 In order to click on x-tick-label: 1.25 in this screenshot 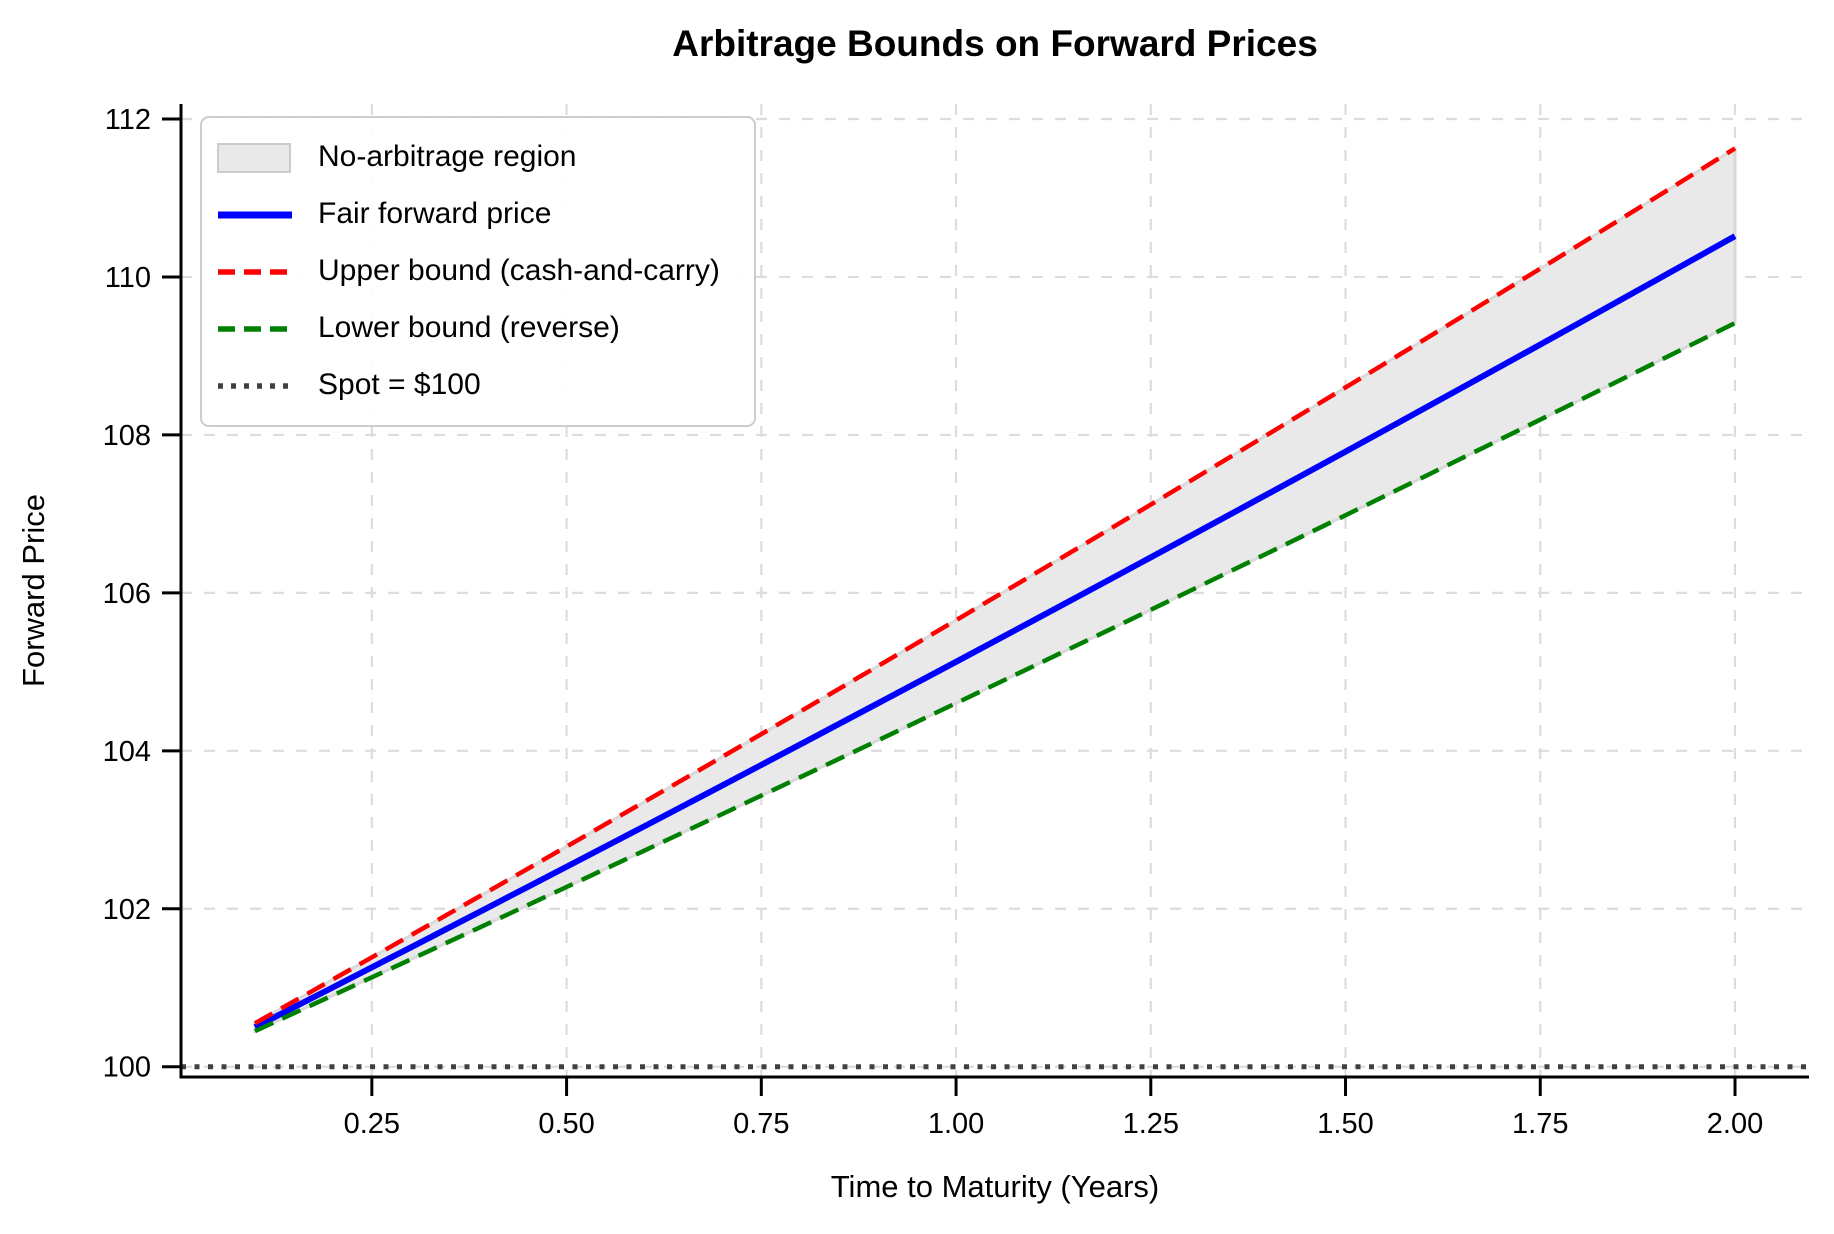, I will do `click(1151, 1124)`.